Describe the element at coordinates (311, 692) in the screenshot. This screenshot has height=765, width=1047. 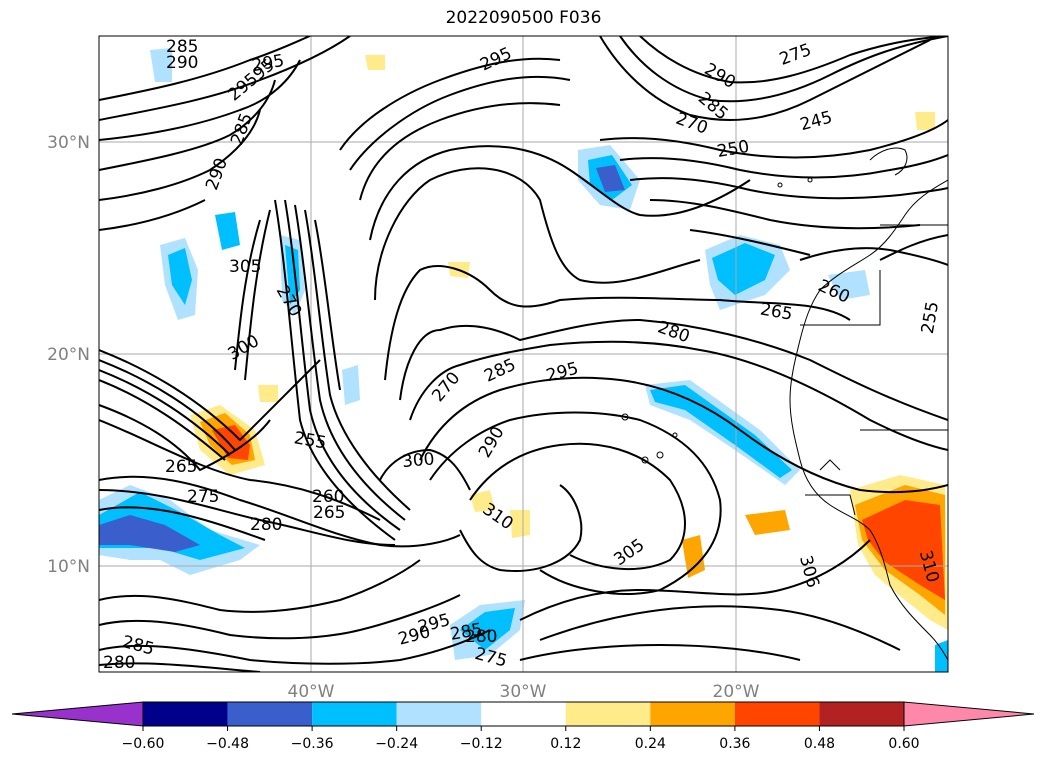
I see `lon-label-40w: 40°W` at that location.